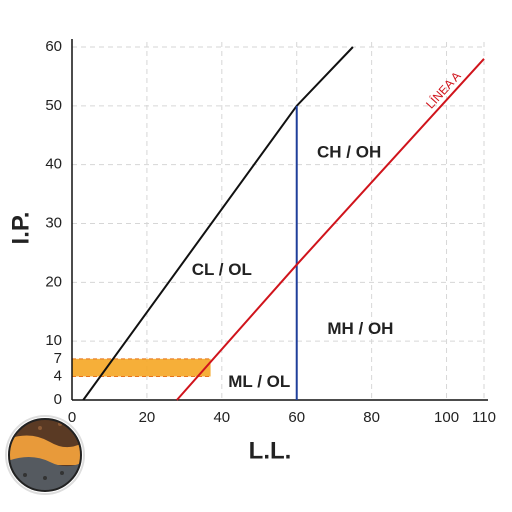 The image size is (512, 512). Describe the element at coordinates (53, 281) in the screenshot. I see `y-tick-label: 20` at that location.